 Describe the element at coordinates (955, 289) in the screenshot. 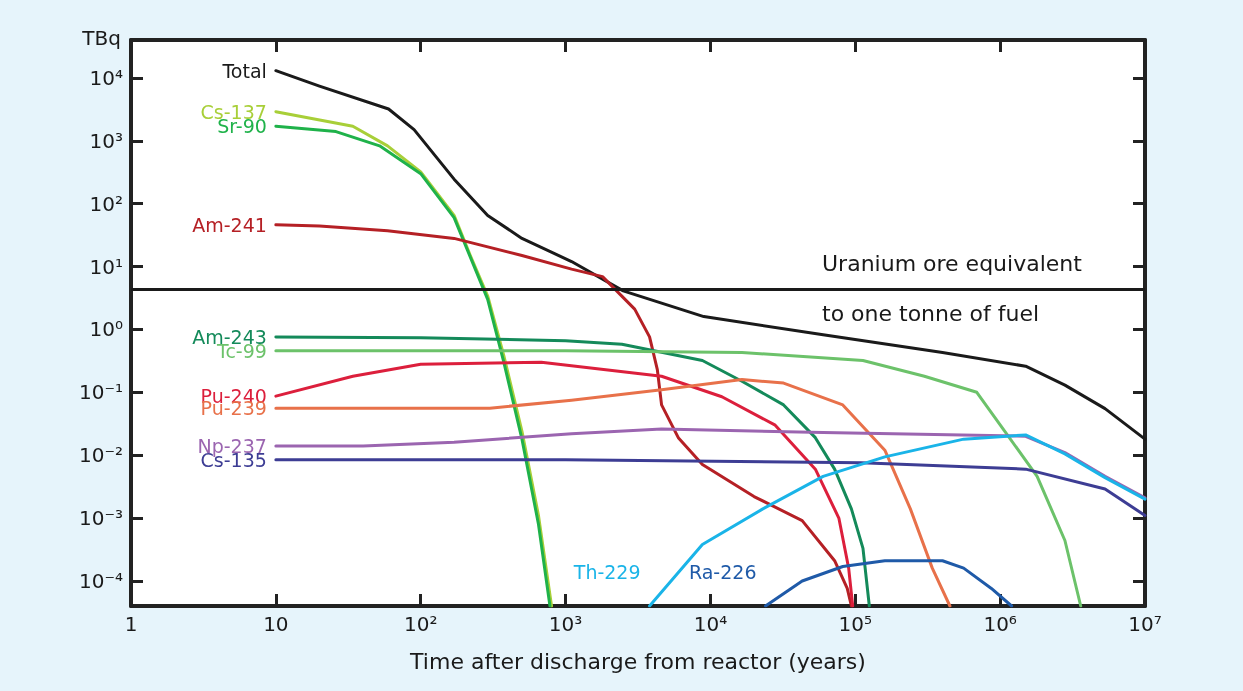

I see `ref-line-label: Uranium ore equivalent to one tonne of fuel` at that location.